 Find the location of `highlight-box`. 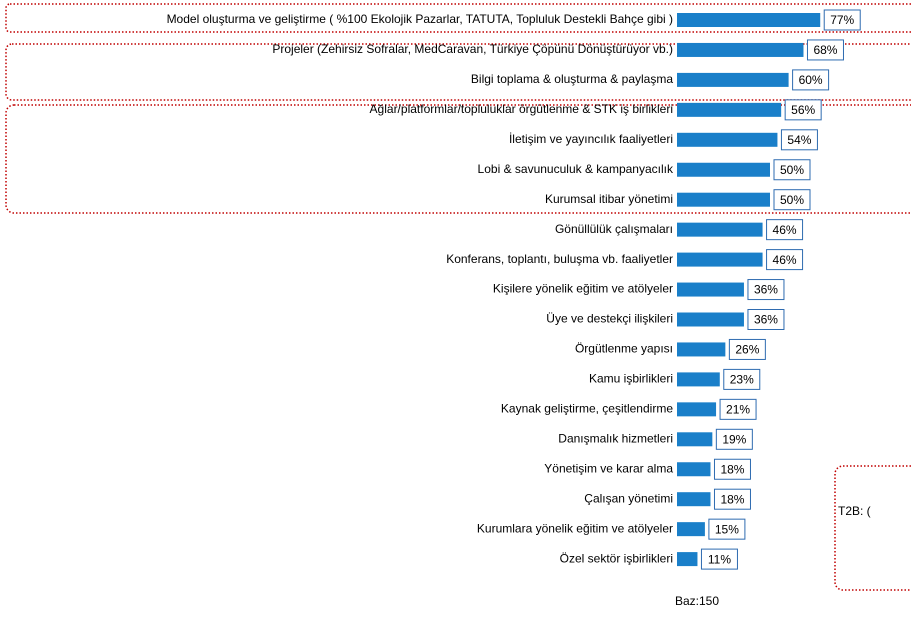

highlight-box is located at coordinates (458, 18).